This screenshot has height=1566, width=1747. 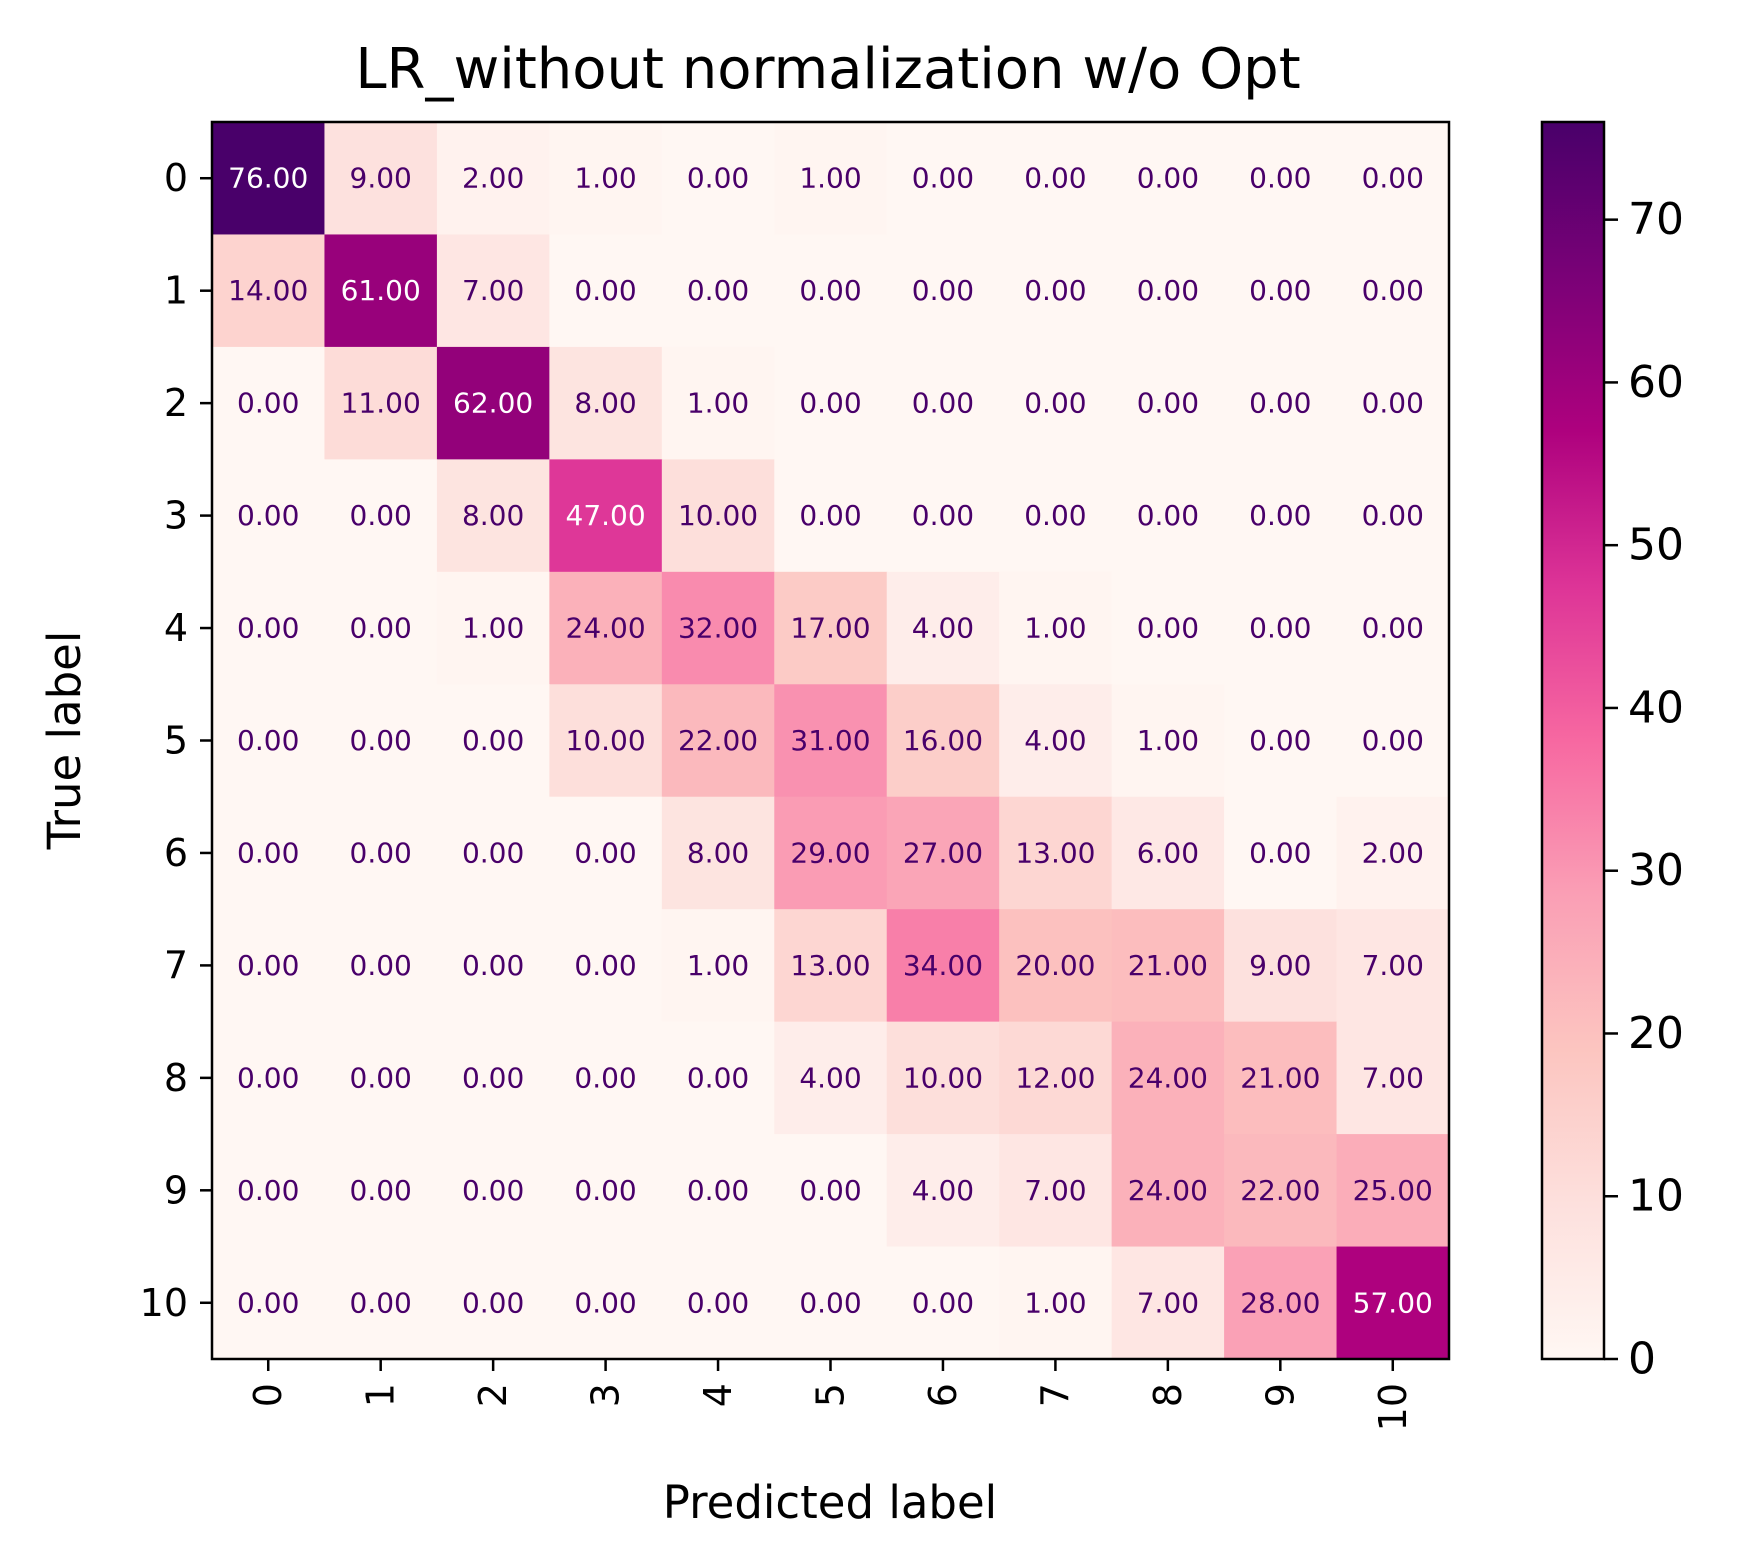 What do you see at coordinates (176, 1078) in the screenshot?
I see `y-tick-label: 8` at bounding box center [176, 1078].